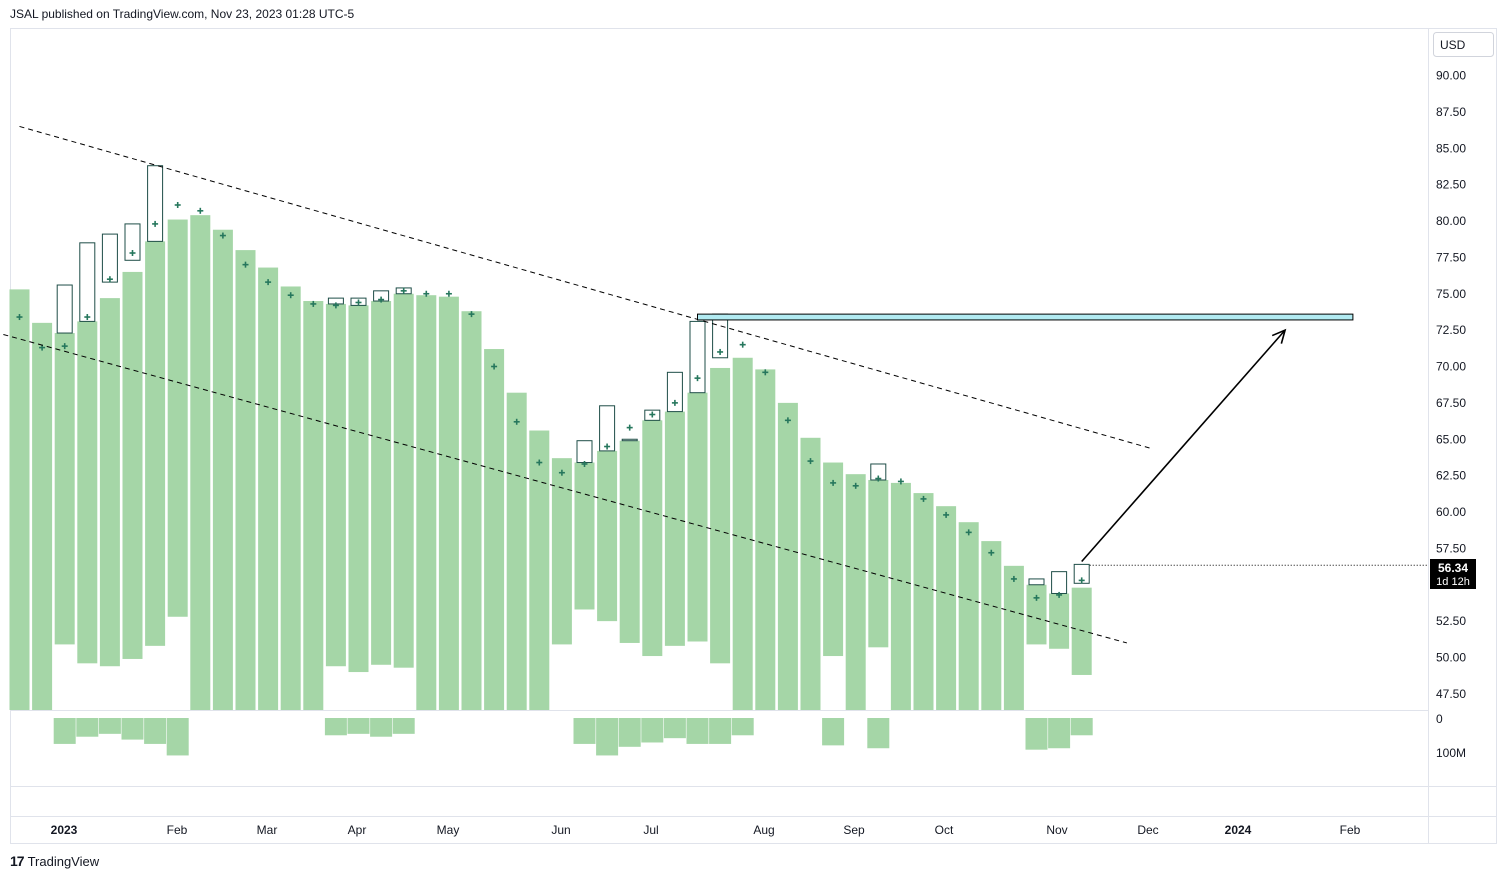 The width and height of the screenshot is (1506, 879). What do you see at coordinates (1451, 476) in the screenshot?
I see `price-tick-label: 62.50` at bounding box center [1451, 476].